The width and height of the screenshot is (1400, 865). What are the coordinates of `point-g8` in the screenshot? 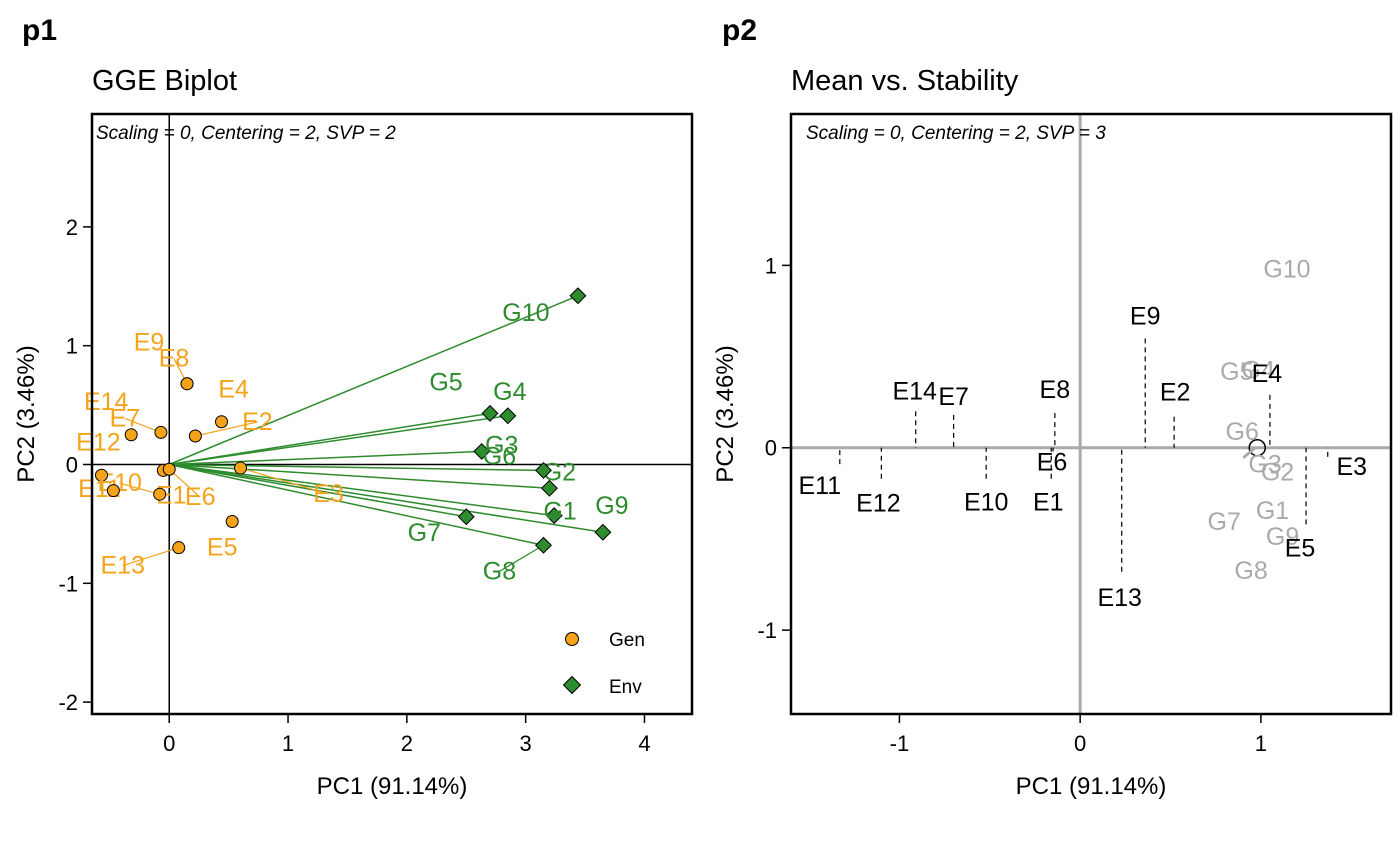 It's located at (543, 545).